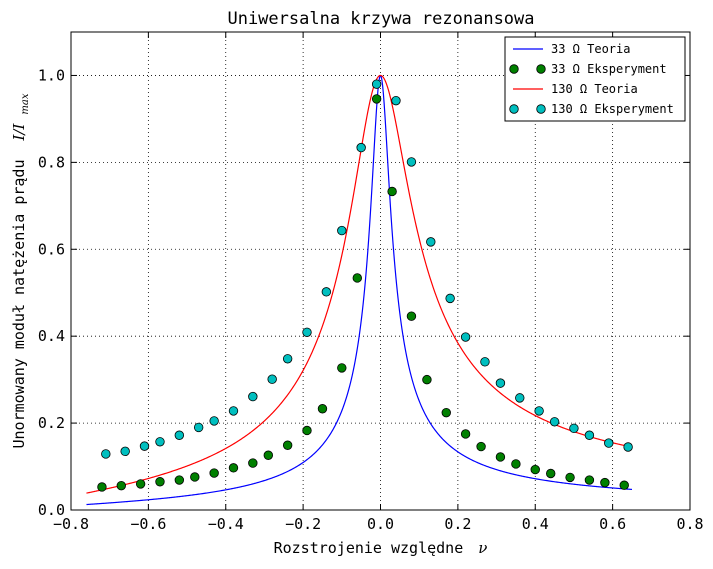  Describe the element at coordinates (51, 162) in the screenshot. I see `y-tick-label: 0.8` at that location.